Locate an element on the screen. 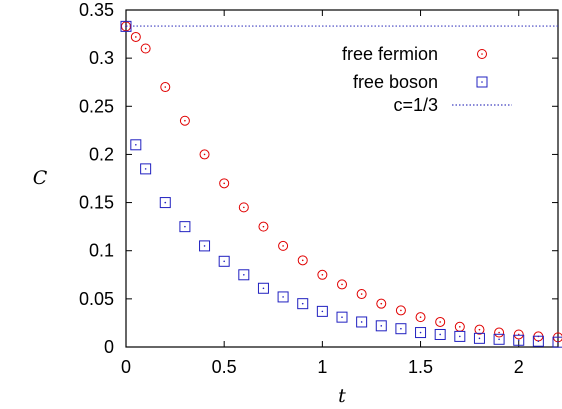 The image size is (562, 409). legend-marker-fermion is located at coordinates (482, 54).